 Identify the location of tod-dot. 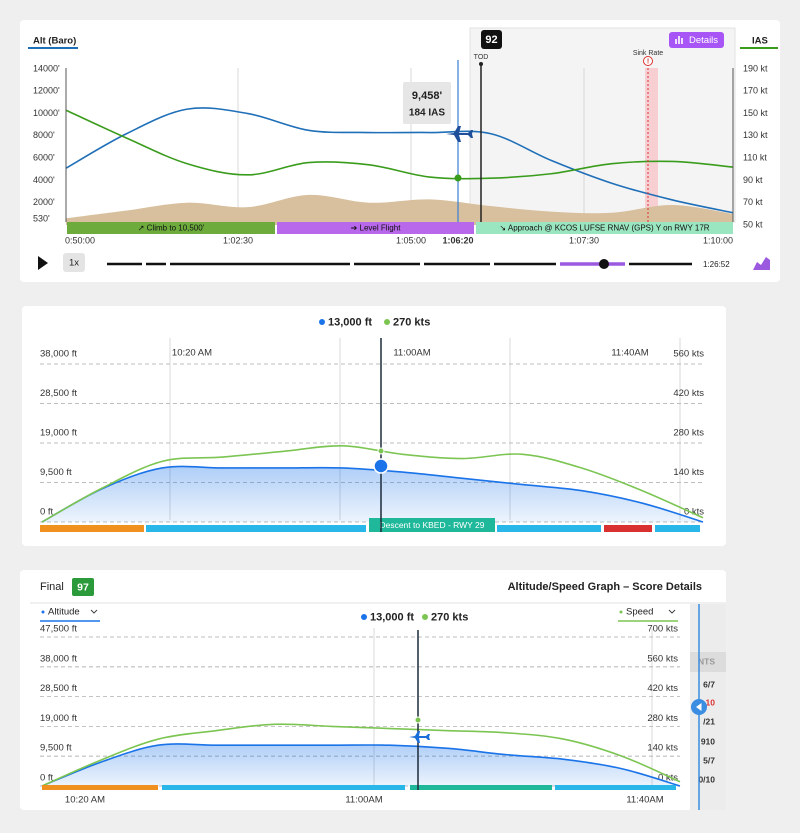
(481, 64).